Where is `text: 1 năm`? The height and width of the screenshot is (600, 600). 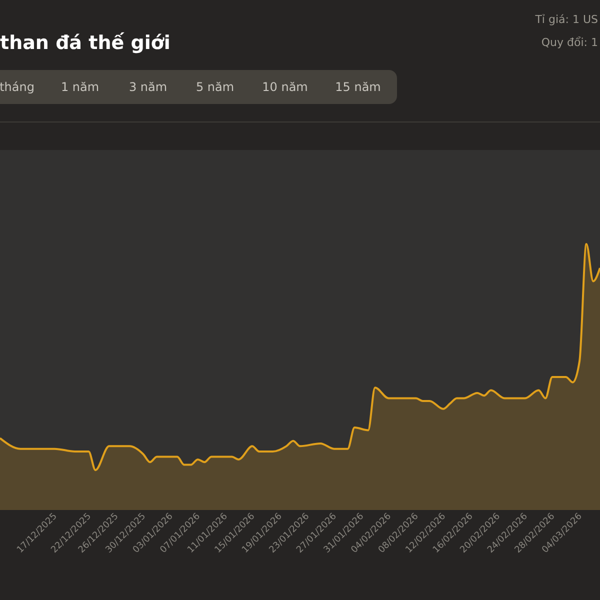 text: 1 năm is located at coordinates (80, 87).